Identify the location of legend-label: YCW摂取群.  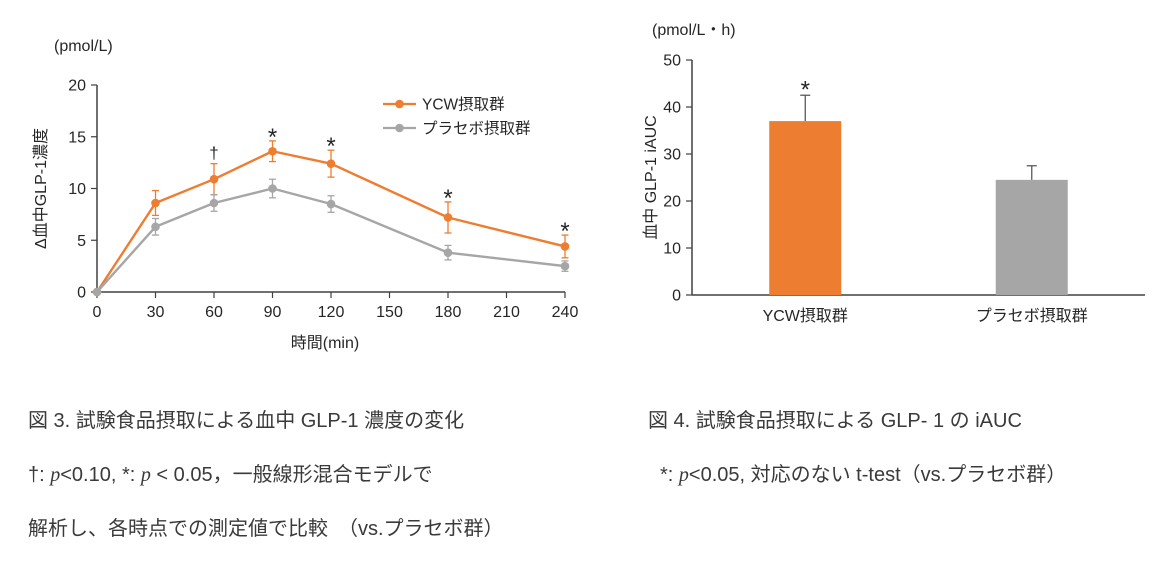
(463, 105).